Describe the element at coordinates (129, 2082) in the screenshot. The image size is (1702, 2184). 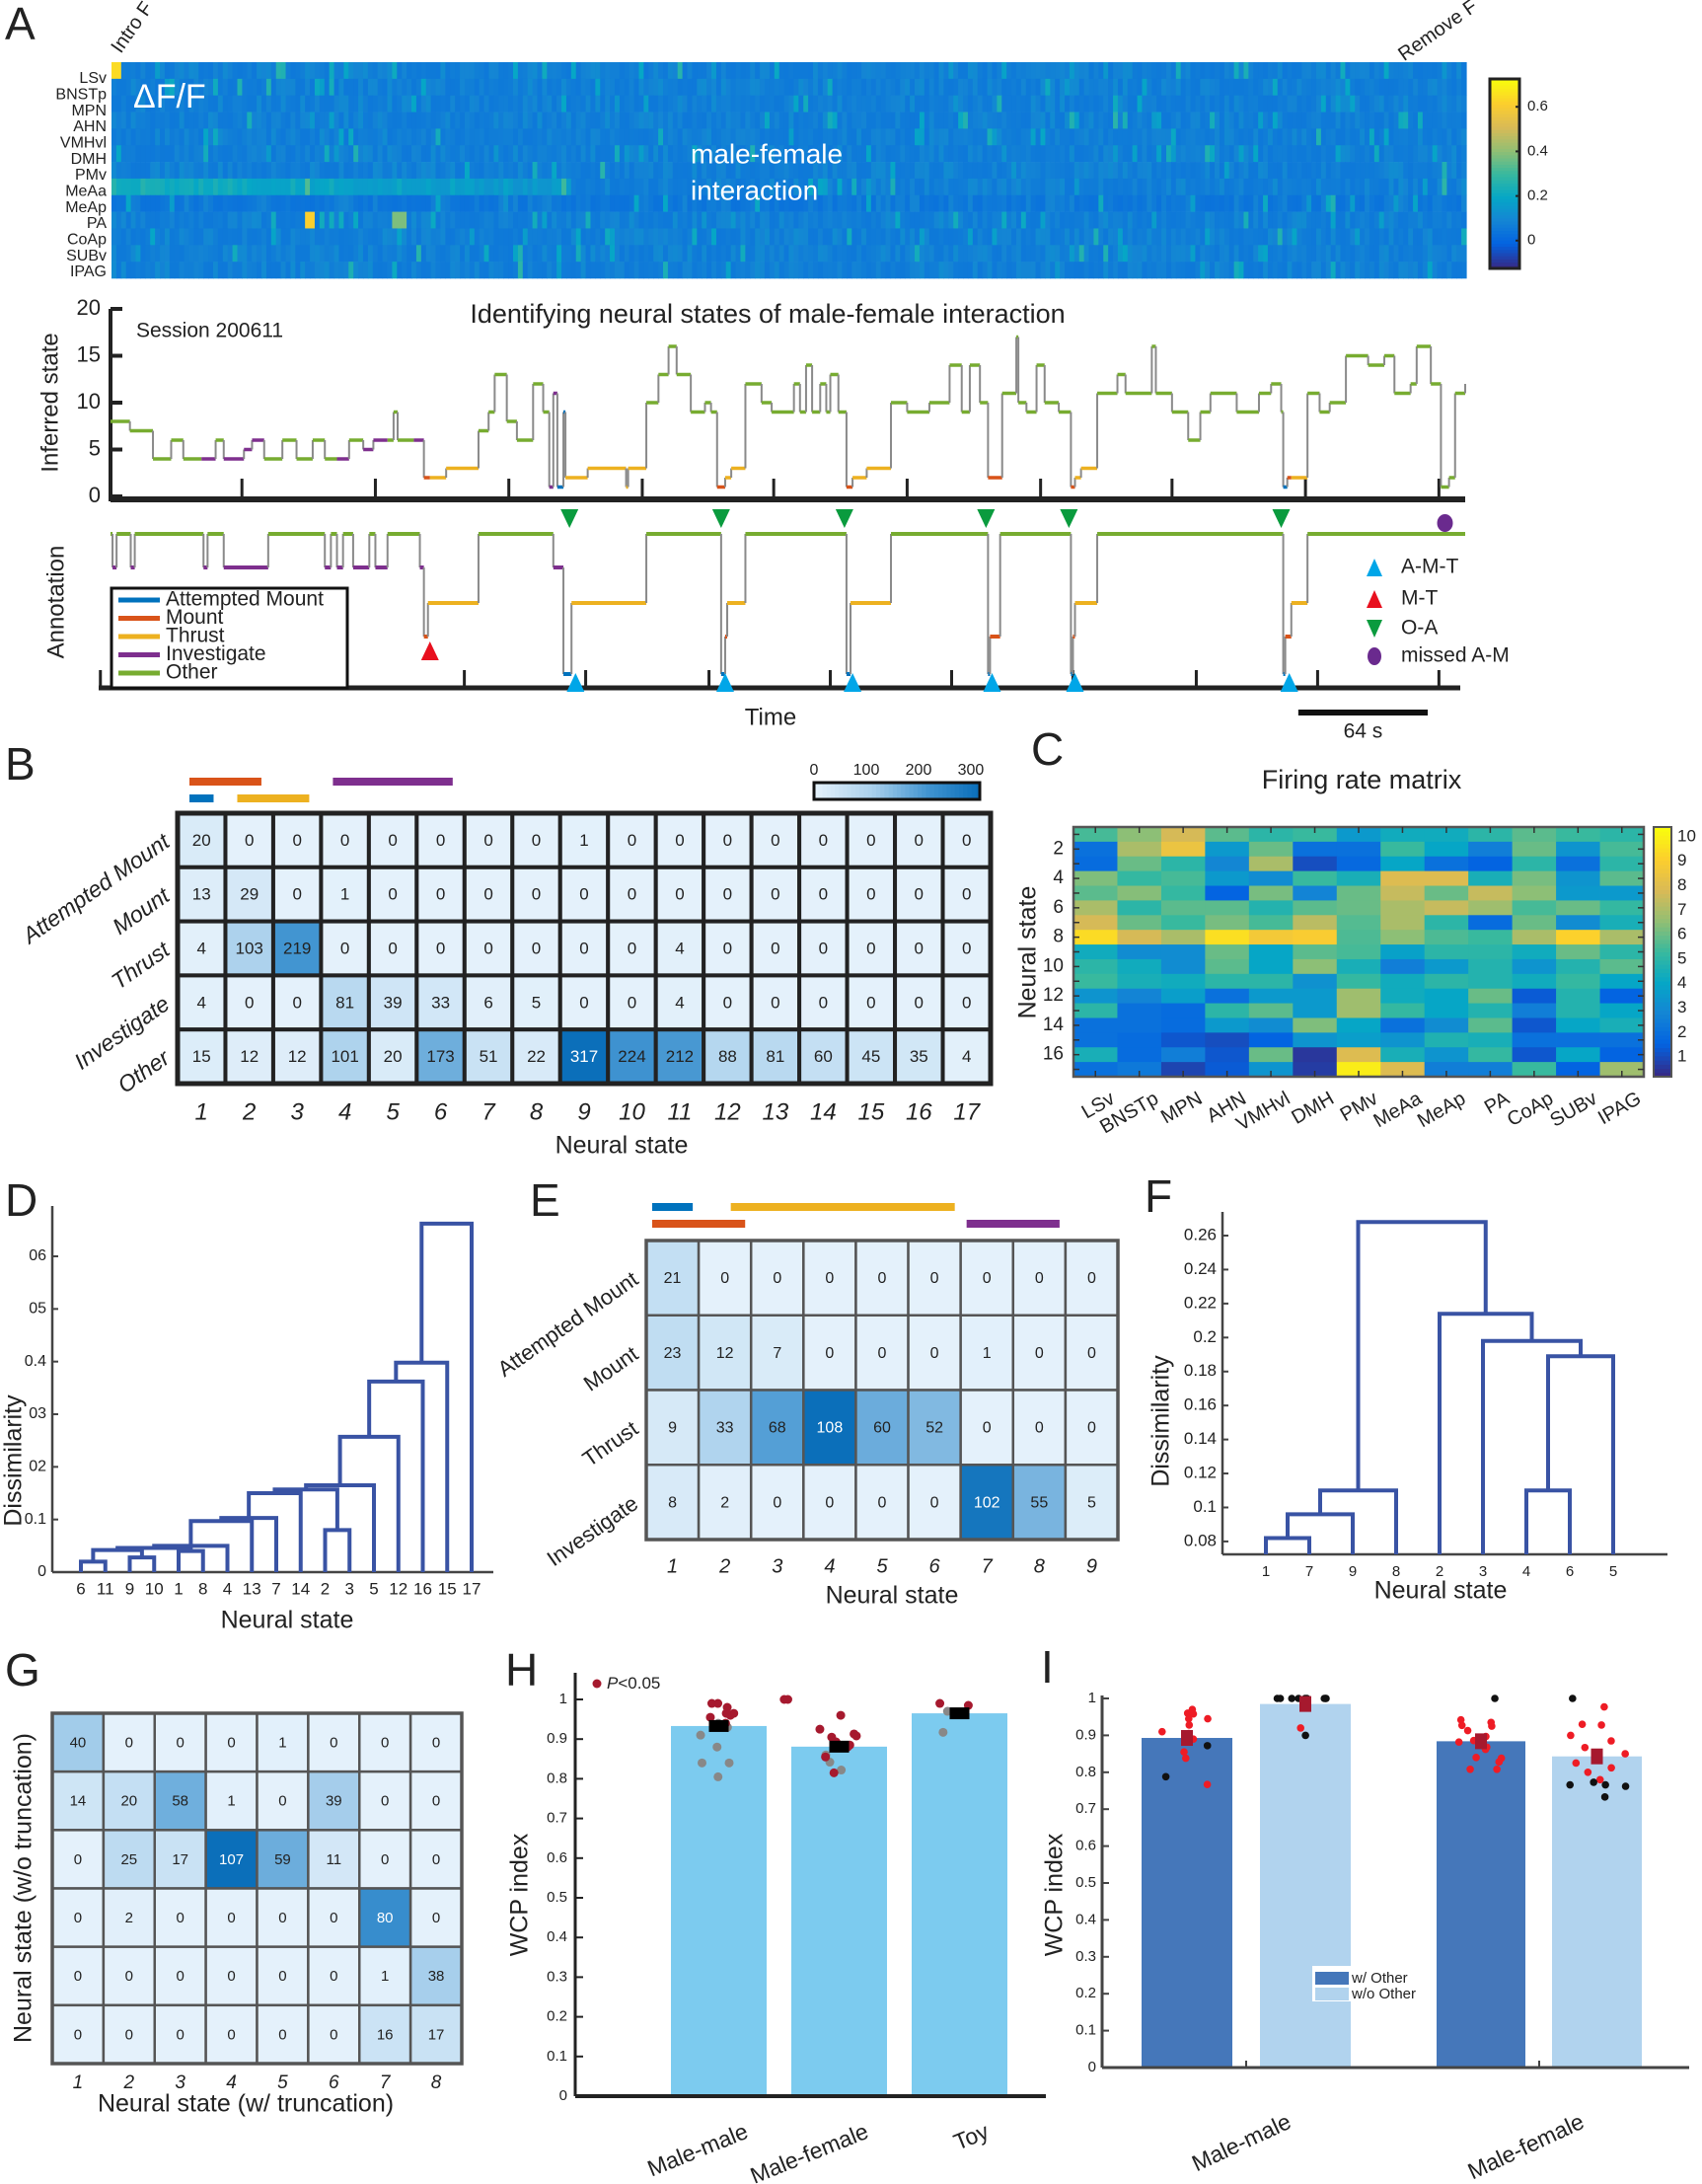
I see `column-label: 2` at that location.